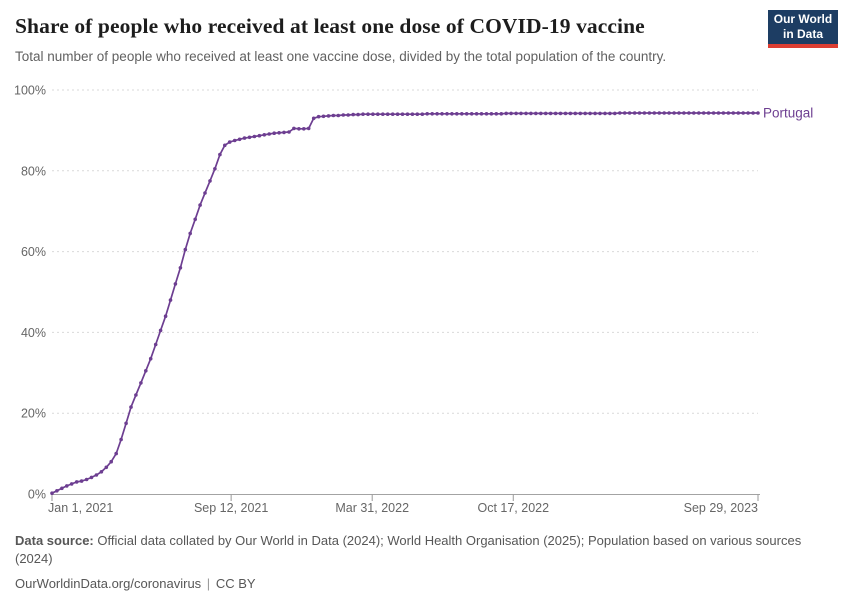  I want to click on y-tick-label: 100%, so click(30, 91).